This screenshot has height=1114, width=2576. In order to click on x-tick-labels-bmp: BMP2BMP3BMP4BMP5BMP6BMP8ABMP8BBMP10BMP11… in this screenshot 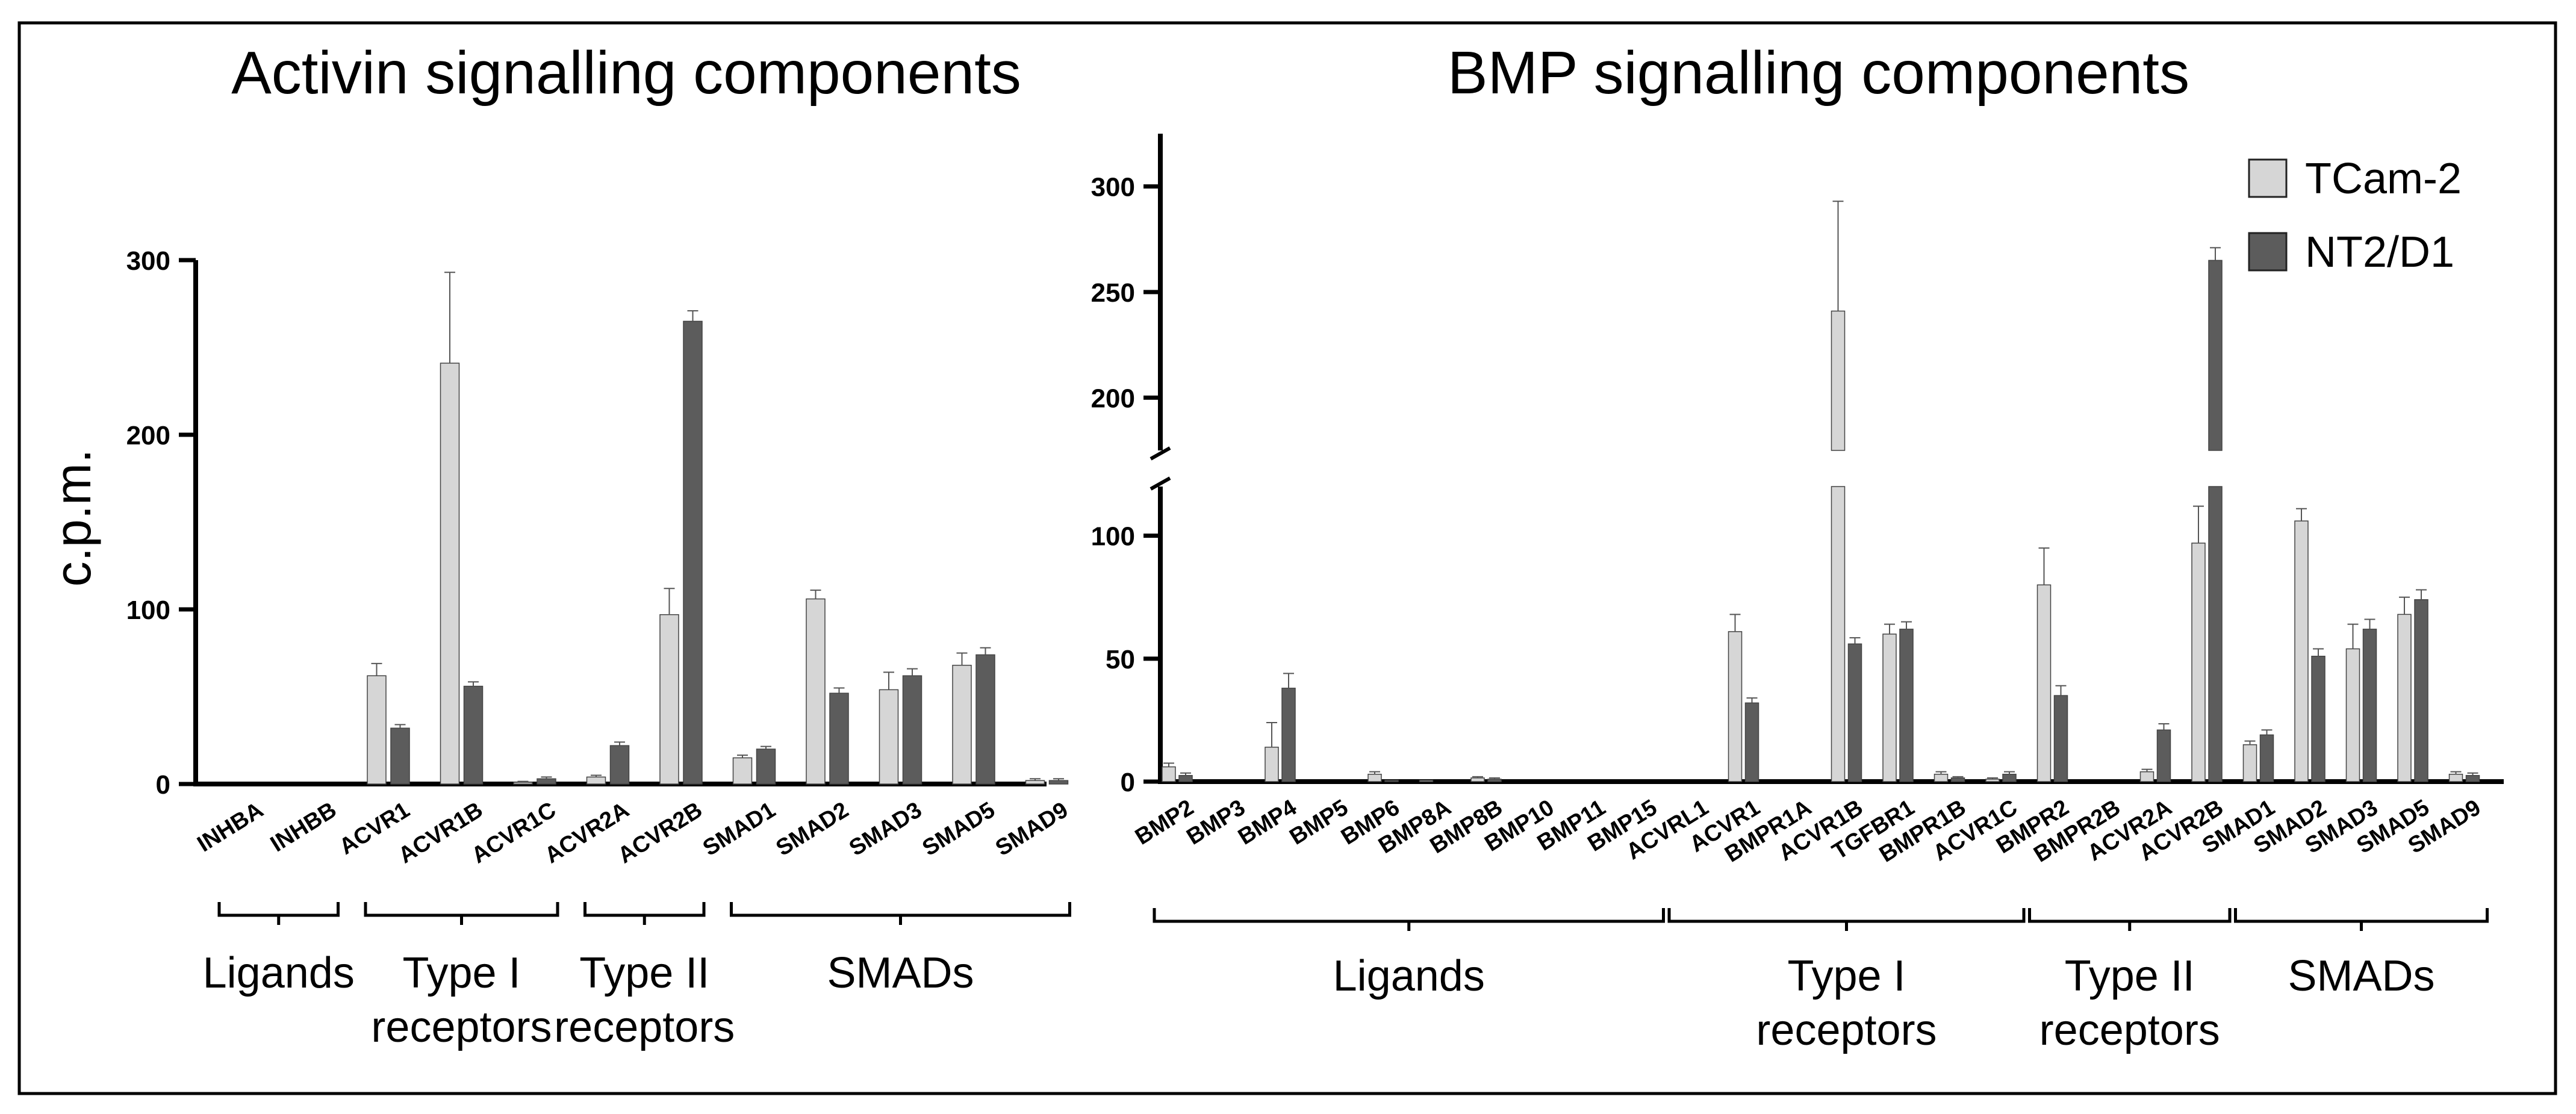, I will do `click(1808, 831)`.